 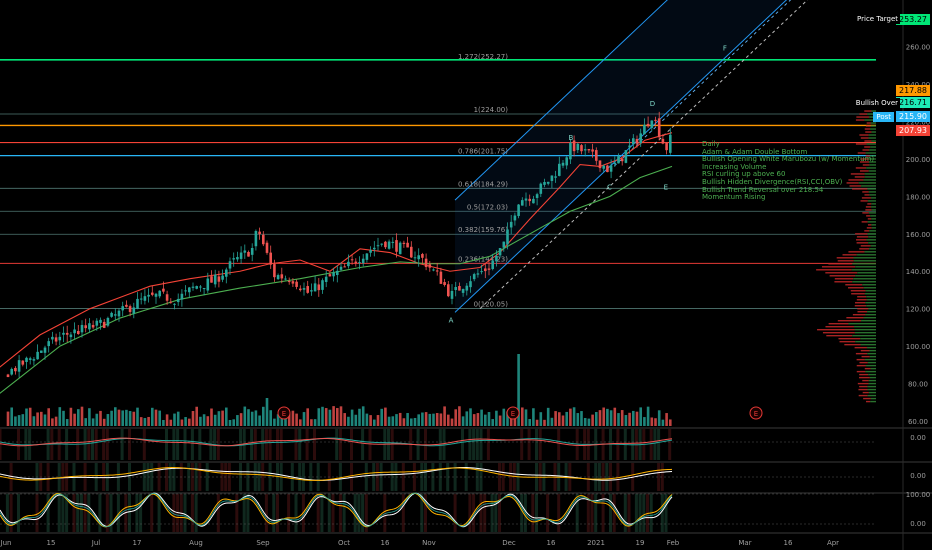 I want to click on price-tag-label: Post, so click(x=883, y=116).